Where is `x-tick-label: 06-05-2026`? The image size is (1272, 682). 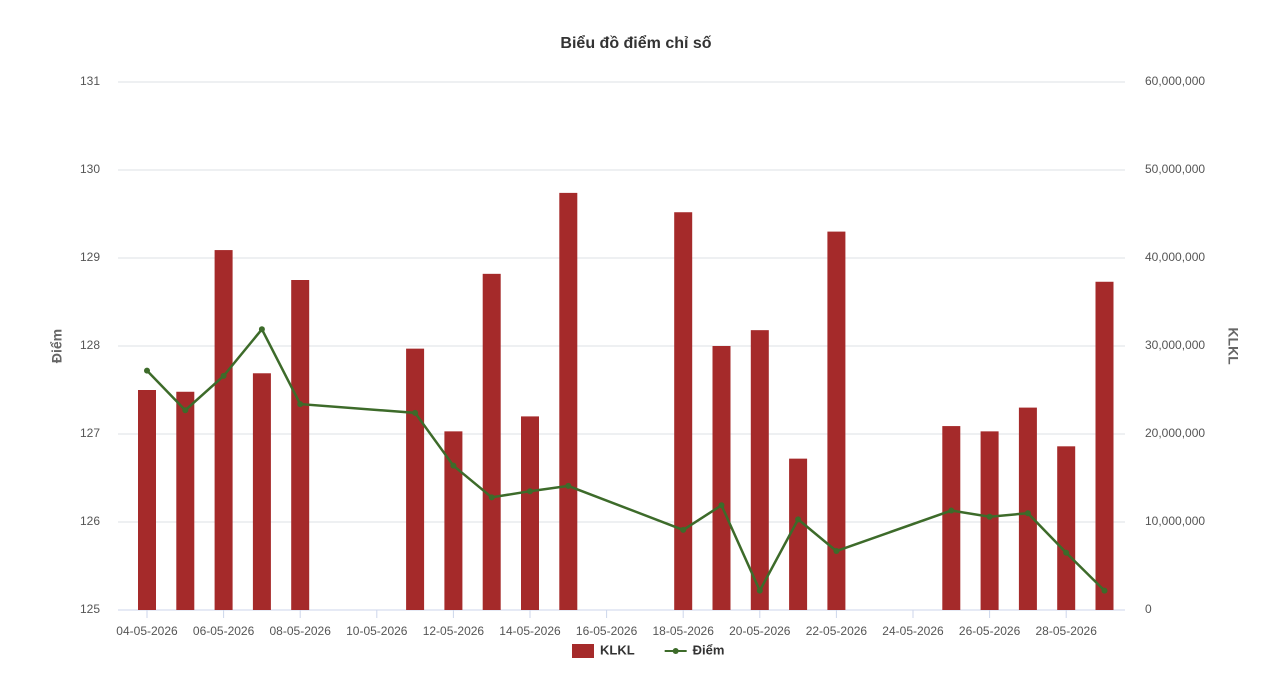
x-tick-label: 06-05-2026 is located at coordinates (224, 631).